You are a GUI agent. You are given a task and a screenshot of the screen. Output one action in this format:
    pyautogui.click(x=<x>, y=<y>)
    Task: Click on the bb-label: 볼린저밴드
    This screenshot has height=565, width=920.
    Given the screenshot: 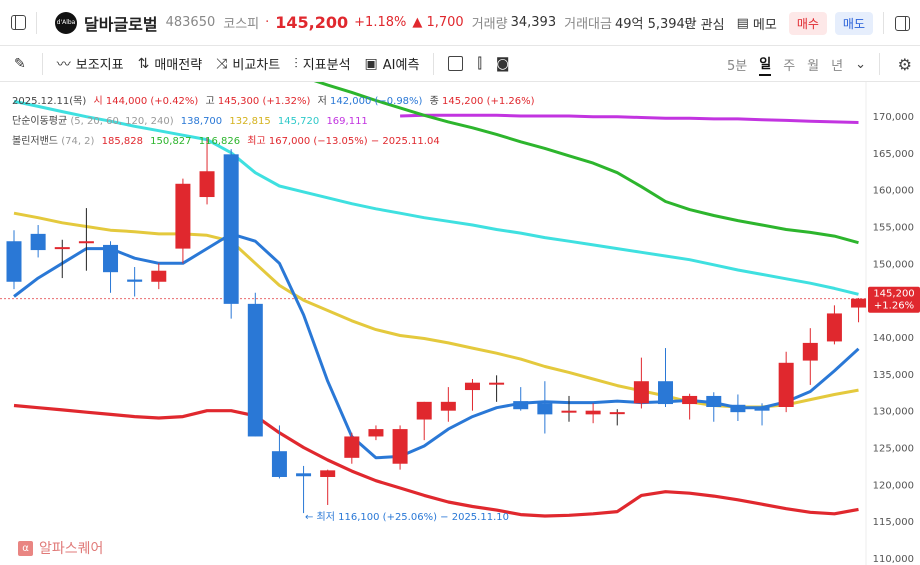 What is the action you would take?
    pyautogui.click(x=35, y=141)
    